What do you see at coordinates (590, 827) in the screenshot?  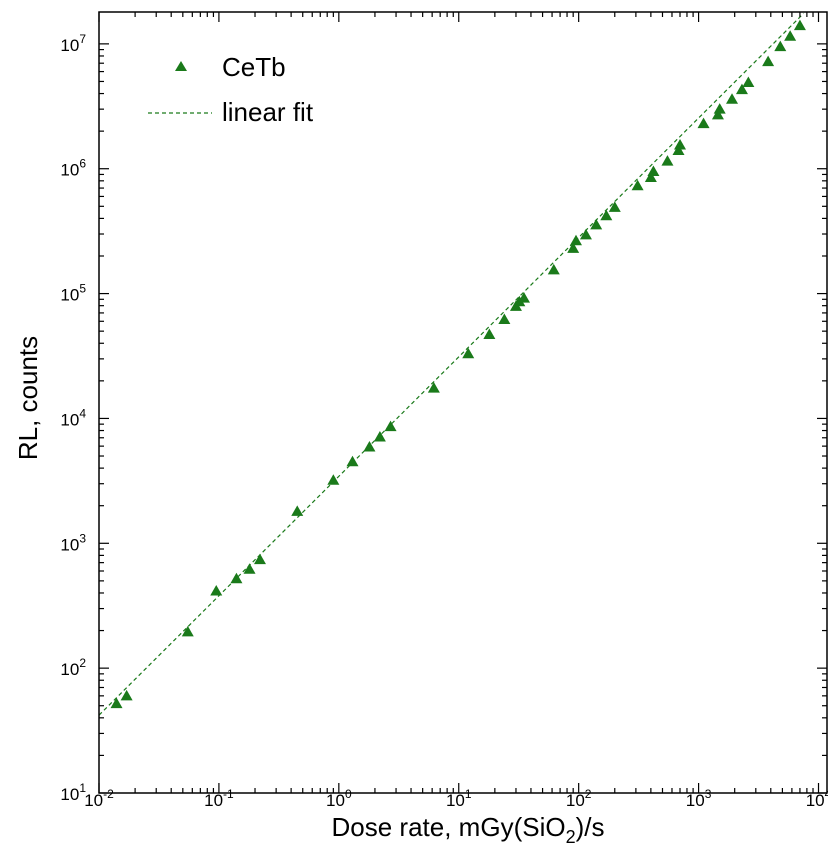 I see `x-axis-title-suffix: )/s` at bounding box center [590, 827].